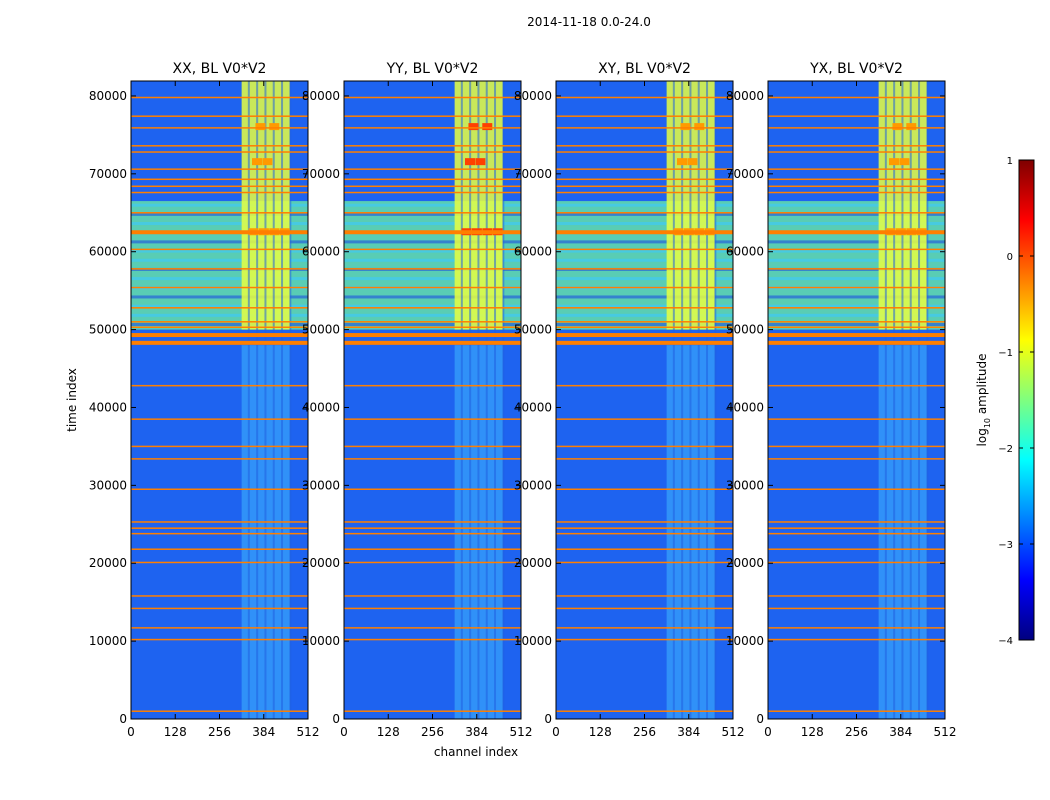 This screenshot has height=800, width=1050. What do you see at coordinates (1005, 545) in the screenshot?
I see `colorbar-tick-label: −3` at bounding box center [1005, 545].